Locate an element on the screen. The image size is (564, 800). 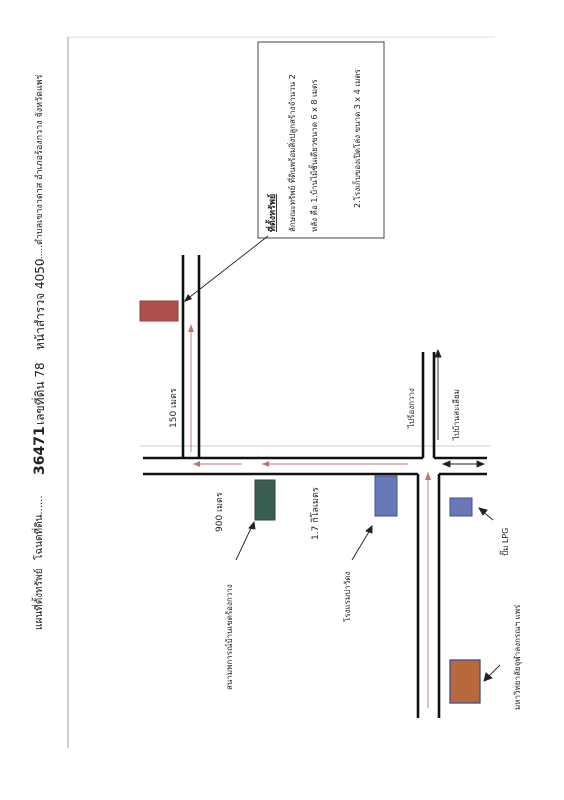
label-150m: 150 เมตร is located at coordinates (174, 408).